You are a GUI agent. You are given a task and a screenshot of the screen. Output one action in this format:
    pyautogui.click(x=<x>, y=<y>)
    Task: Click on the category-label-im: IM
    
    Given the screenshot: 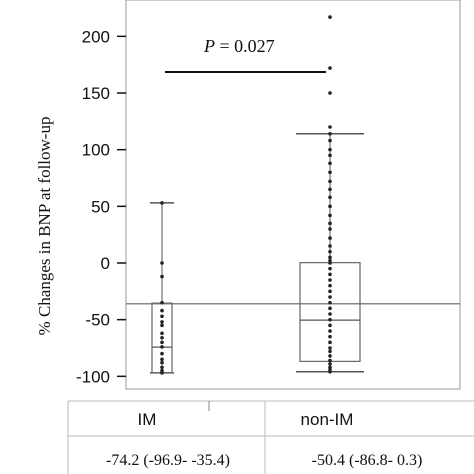 What is the action you would take?
    pyautogui.click(x=147, y=419)
    